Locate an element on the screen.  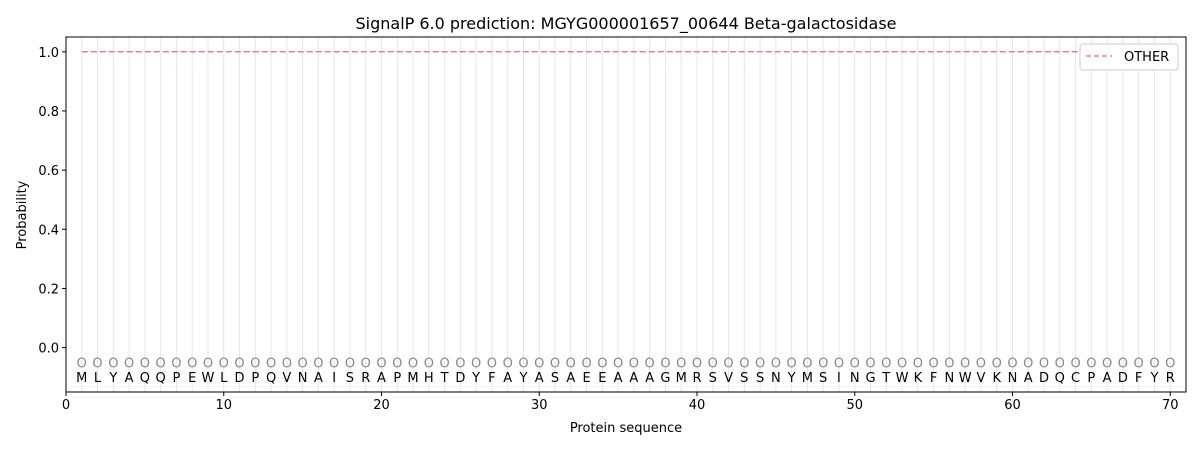
x-tick-label: 40 is located at coordinates (697, 405).